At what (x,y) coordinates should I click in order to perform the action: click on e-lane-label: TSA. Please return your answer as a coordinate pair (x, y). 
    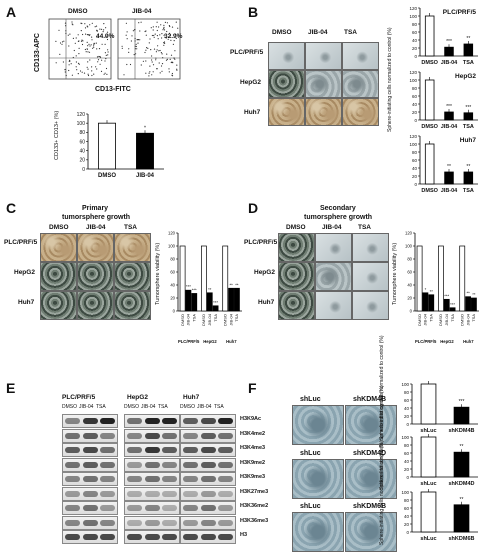
    Looking at the image, I should click on (219, 407).